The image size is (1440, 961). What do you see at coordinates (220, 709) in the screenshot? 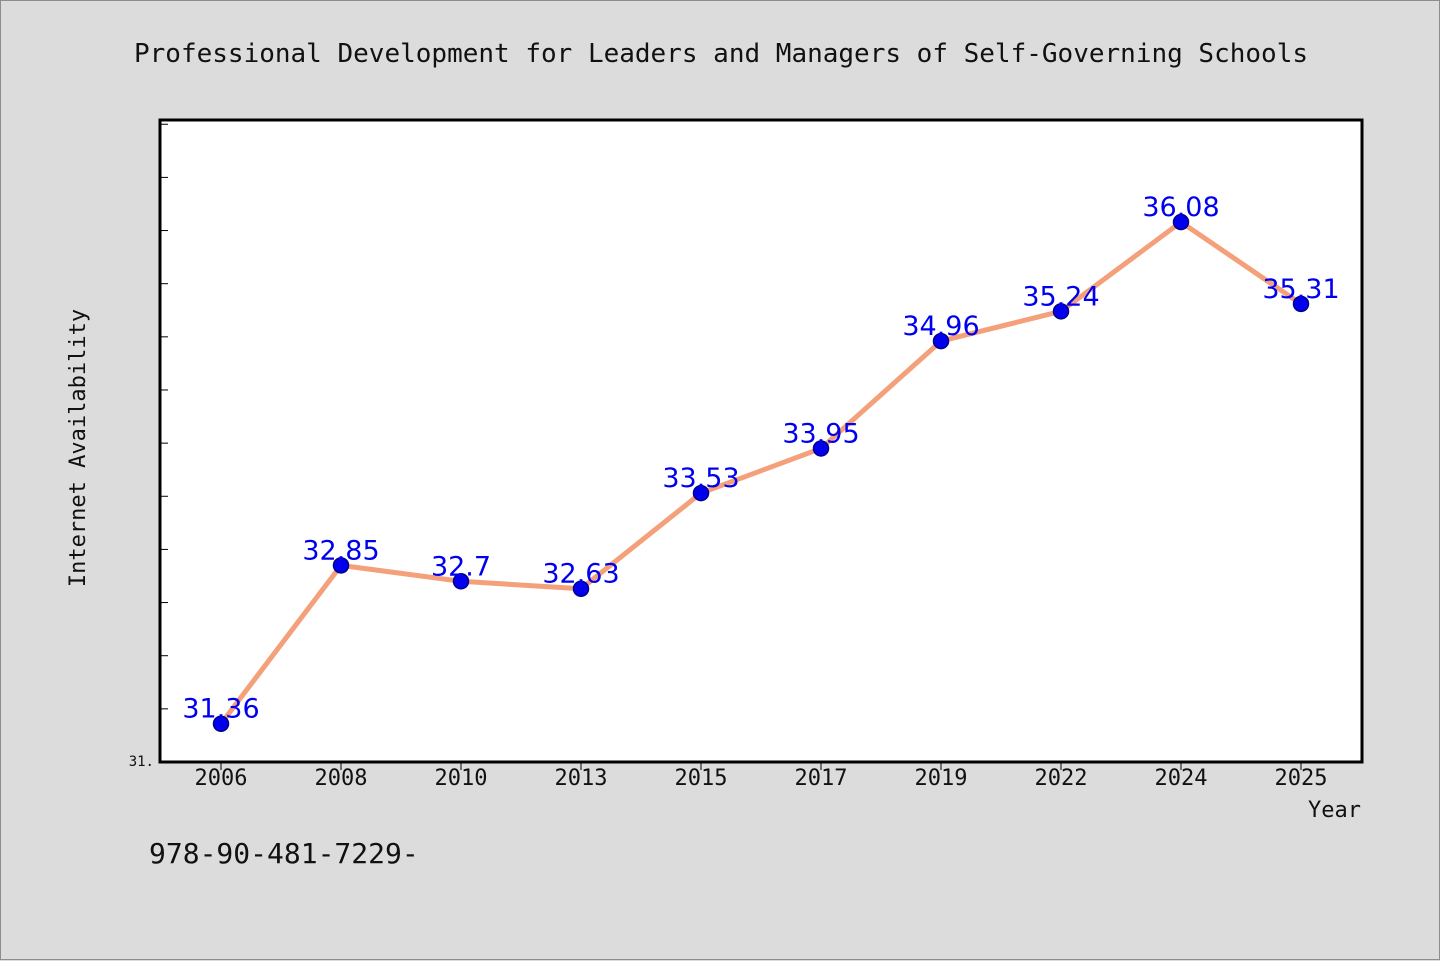
I see `data-label: 31.36` at bounding box center [220, 709].